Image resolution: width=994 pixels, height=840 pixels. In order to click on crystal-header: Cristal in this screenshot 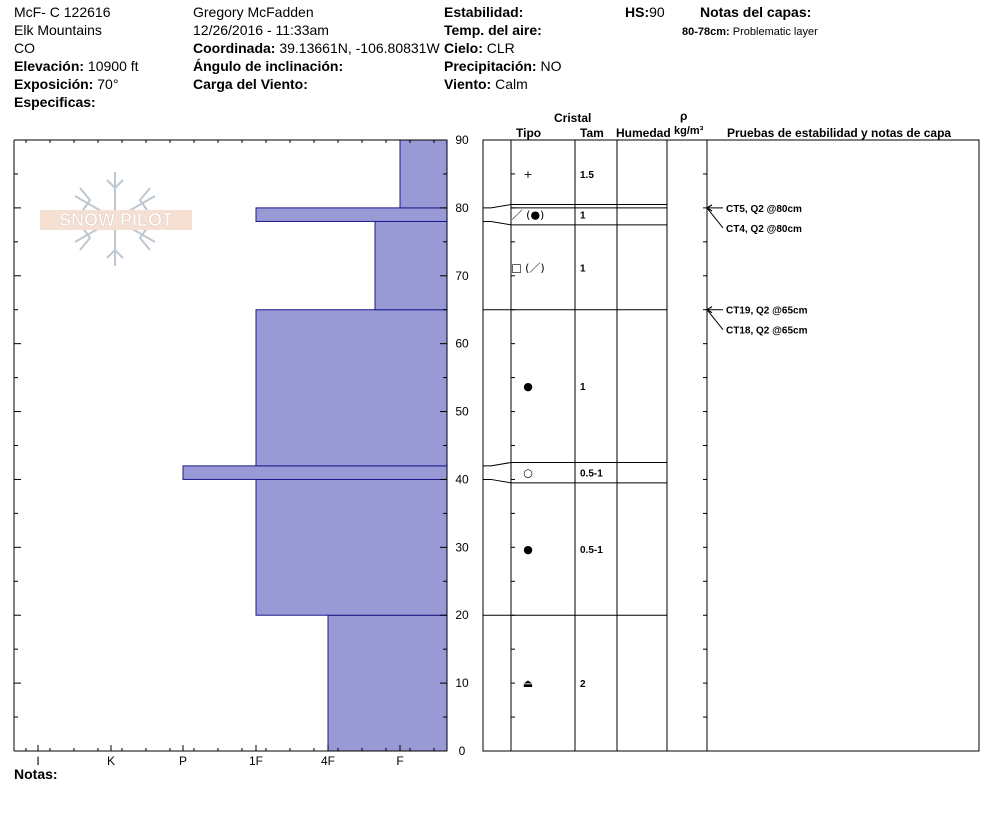, I will do `click(573, 118)`.